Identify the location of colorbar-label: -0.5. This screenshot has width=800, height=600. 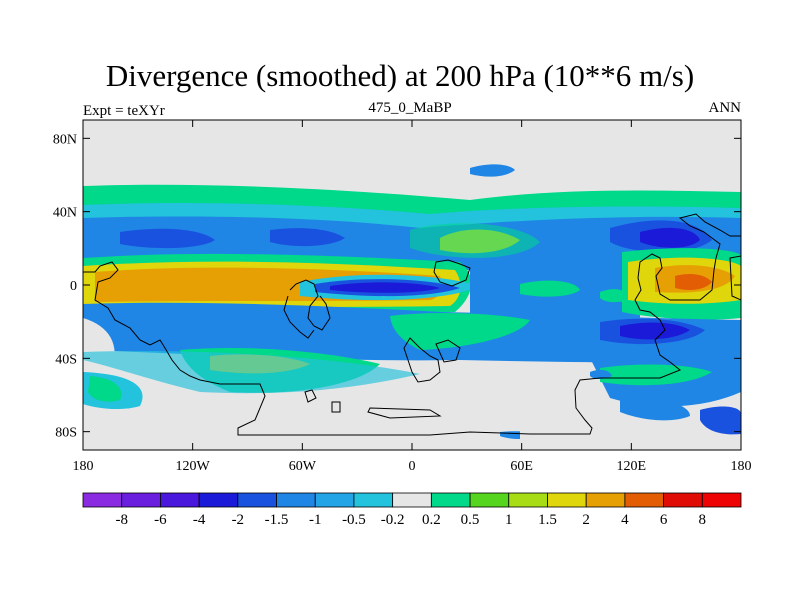
(354, 520).